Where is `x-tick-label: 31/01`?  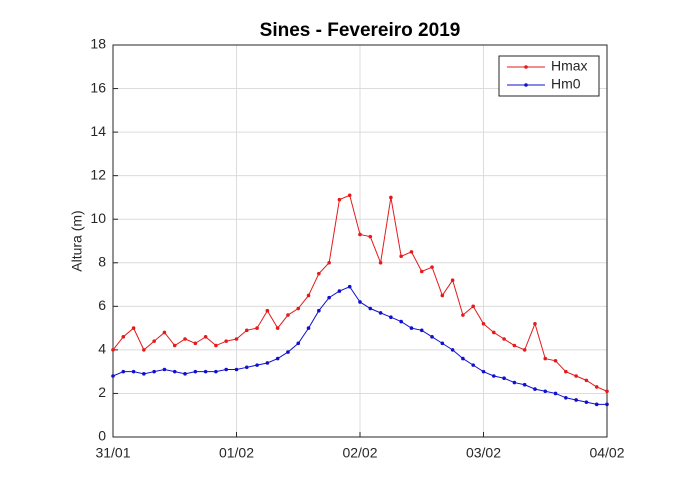
x-tick-label: 31/01 is located at coordinates (112, 453).